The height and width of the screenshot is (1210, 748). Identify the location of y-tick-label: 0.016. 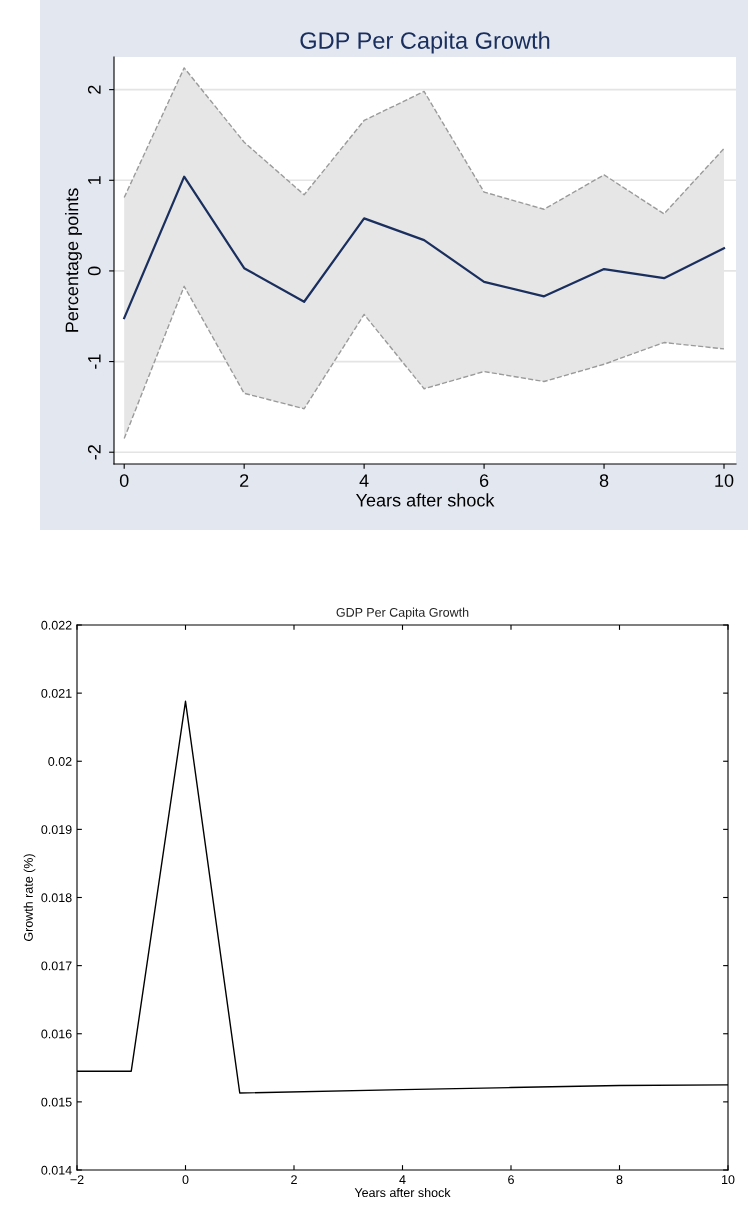
(56, 1034).